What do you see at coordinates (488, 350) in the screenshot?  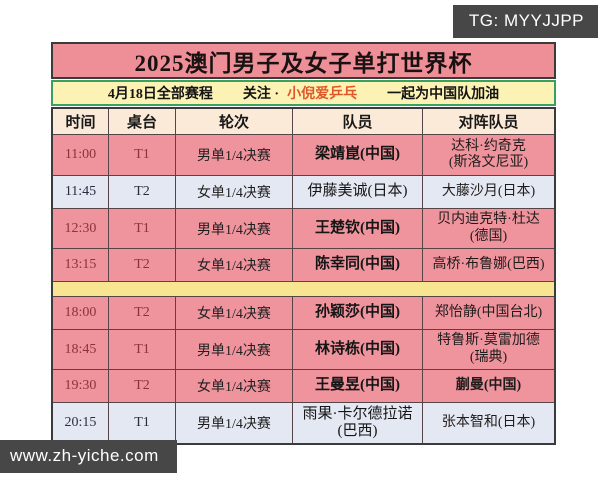 I see `match-opponent: 特鲁斯·莫雷加德 (瑞典)` at bounding box center [488, 350].